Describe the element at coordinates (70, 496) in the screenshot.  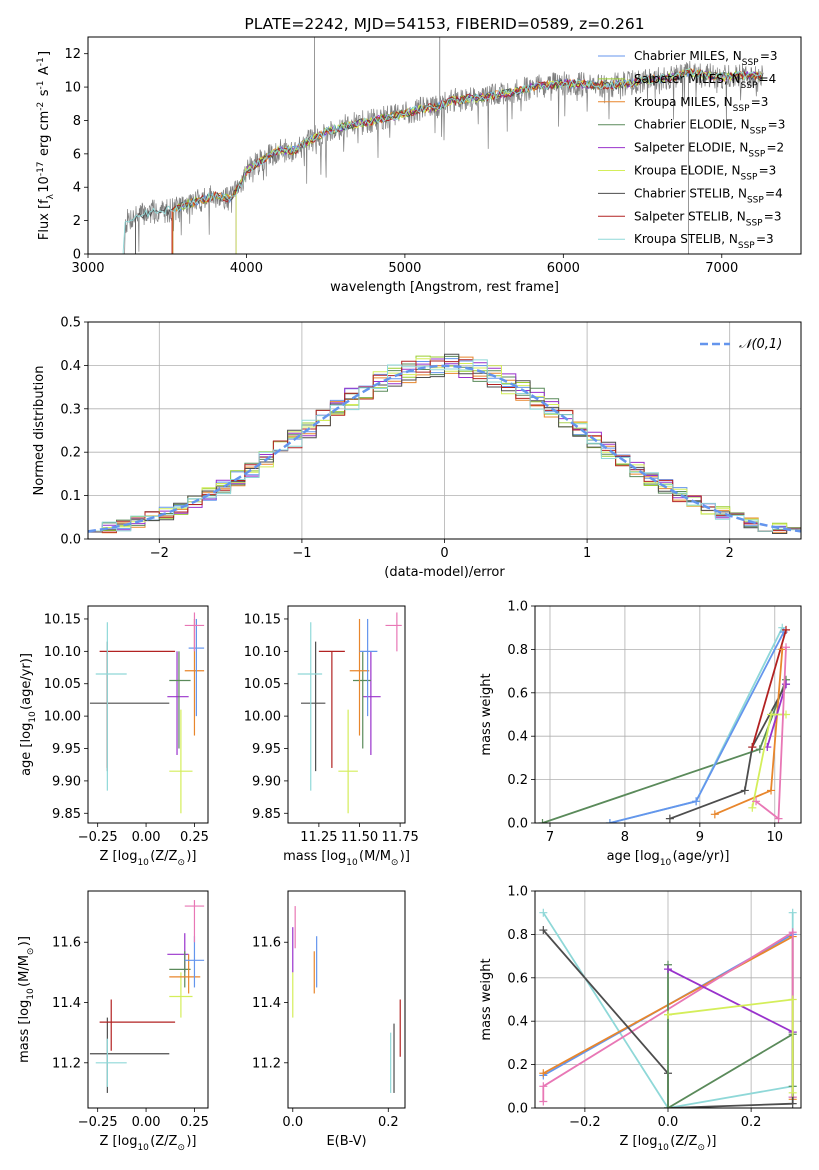
I see `y-tick-label: 0.1` at that location.